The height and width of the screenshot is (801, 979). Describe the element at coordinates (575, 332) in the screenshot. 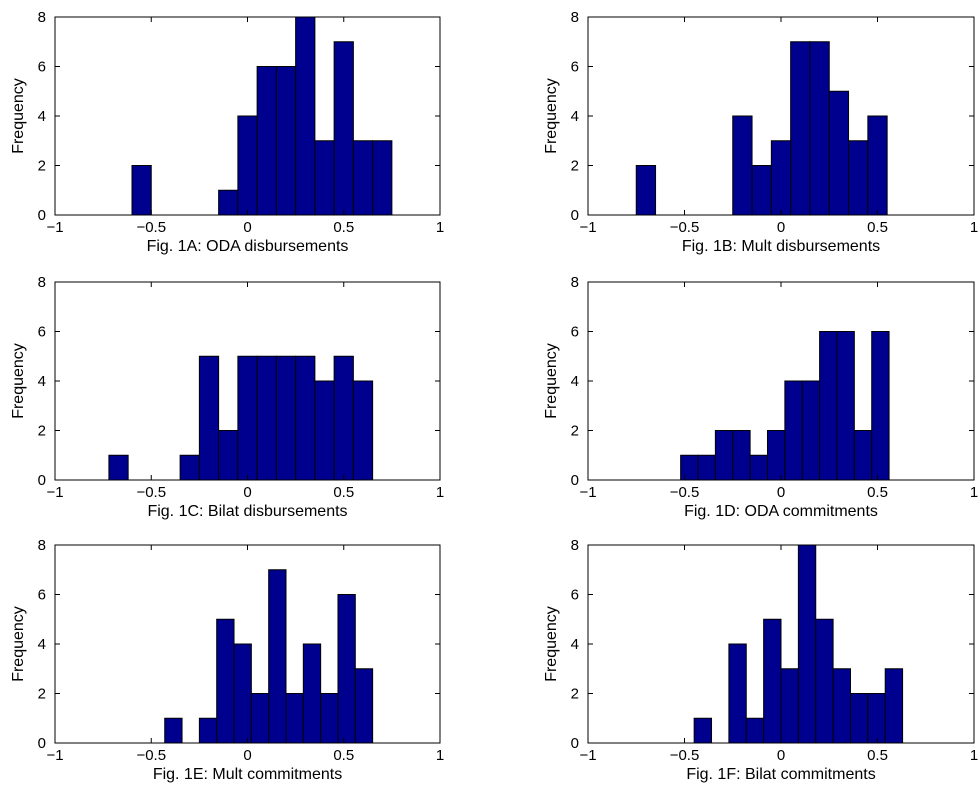

I see `y-tick-label-d-3: 6` at that location.